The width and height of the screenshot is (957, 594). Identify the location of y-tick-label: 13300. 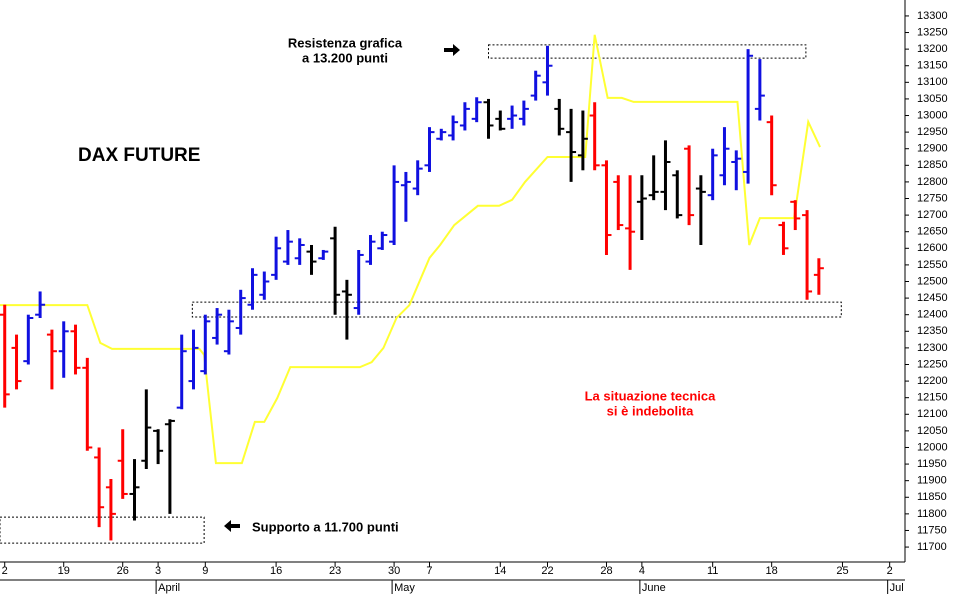
(932, 16).